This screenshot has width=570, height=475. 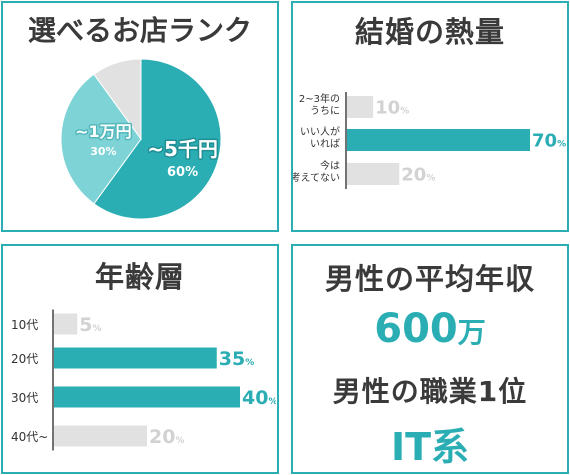 I want to click on category-label: 20代, so click(x=24, y=359).